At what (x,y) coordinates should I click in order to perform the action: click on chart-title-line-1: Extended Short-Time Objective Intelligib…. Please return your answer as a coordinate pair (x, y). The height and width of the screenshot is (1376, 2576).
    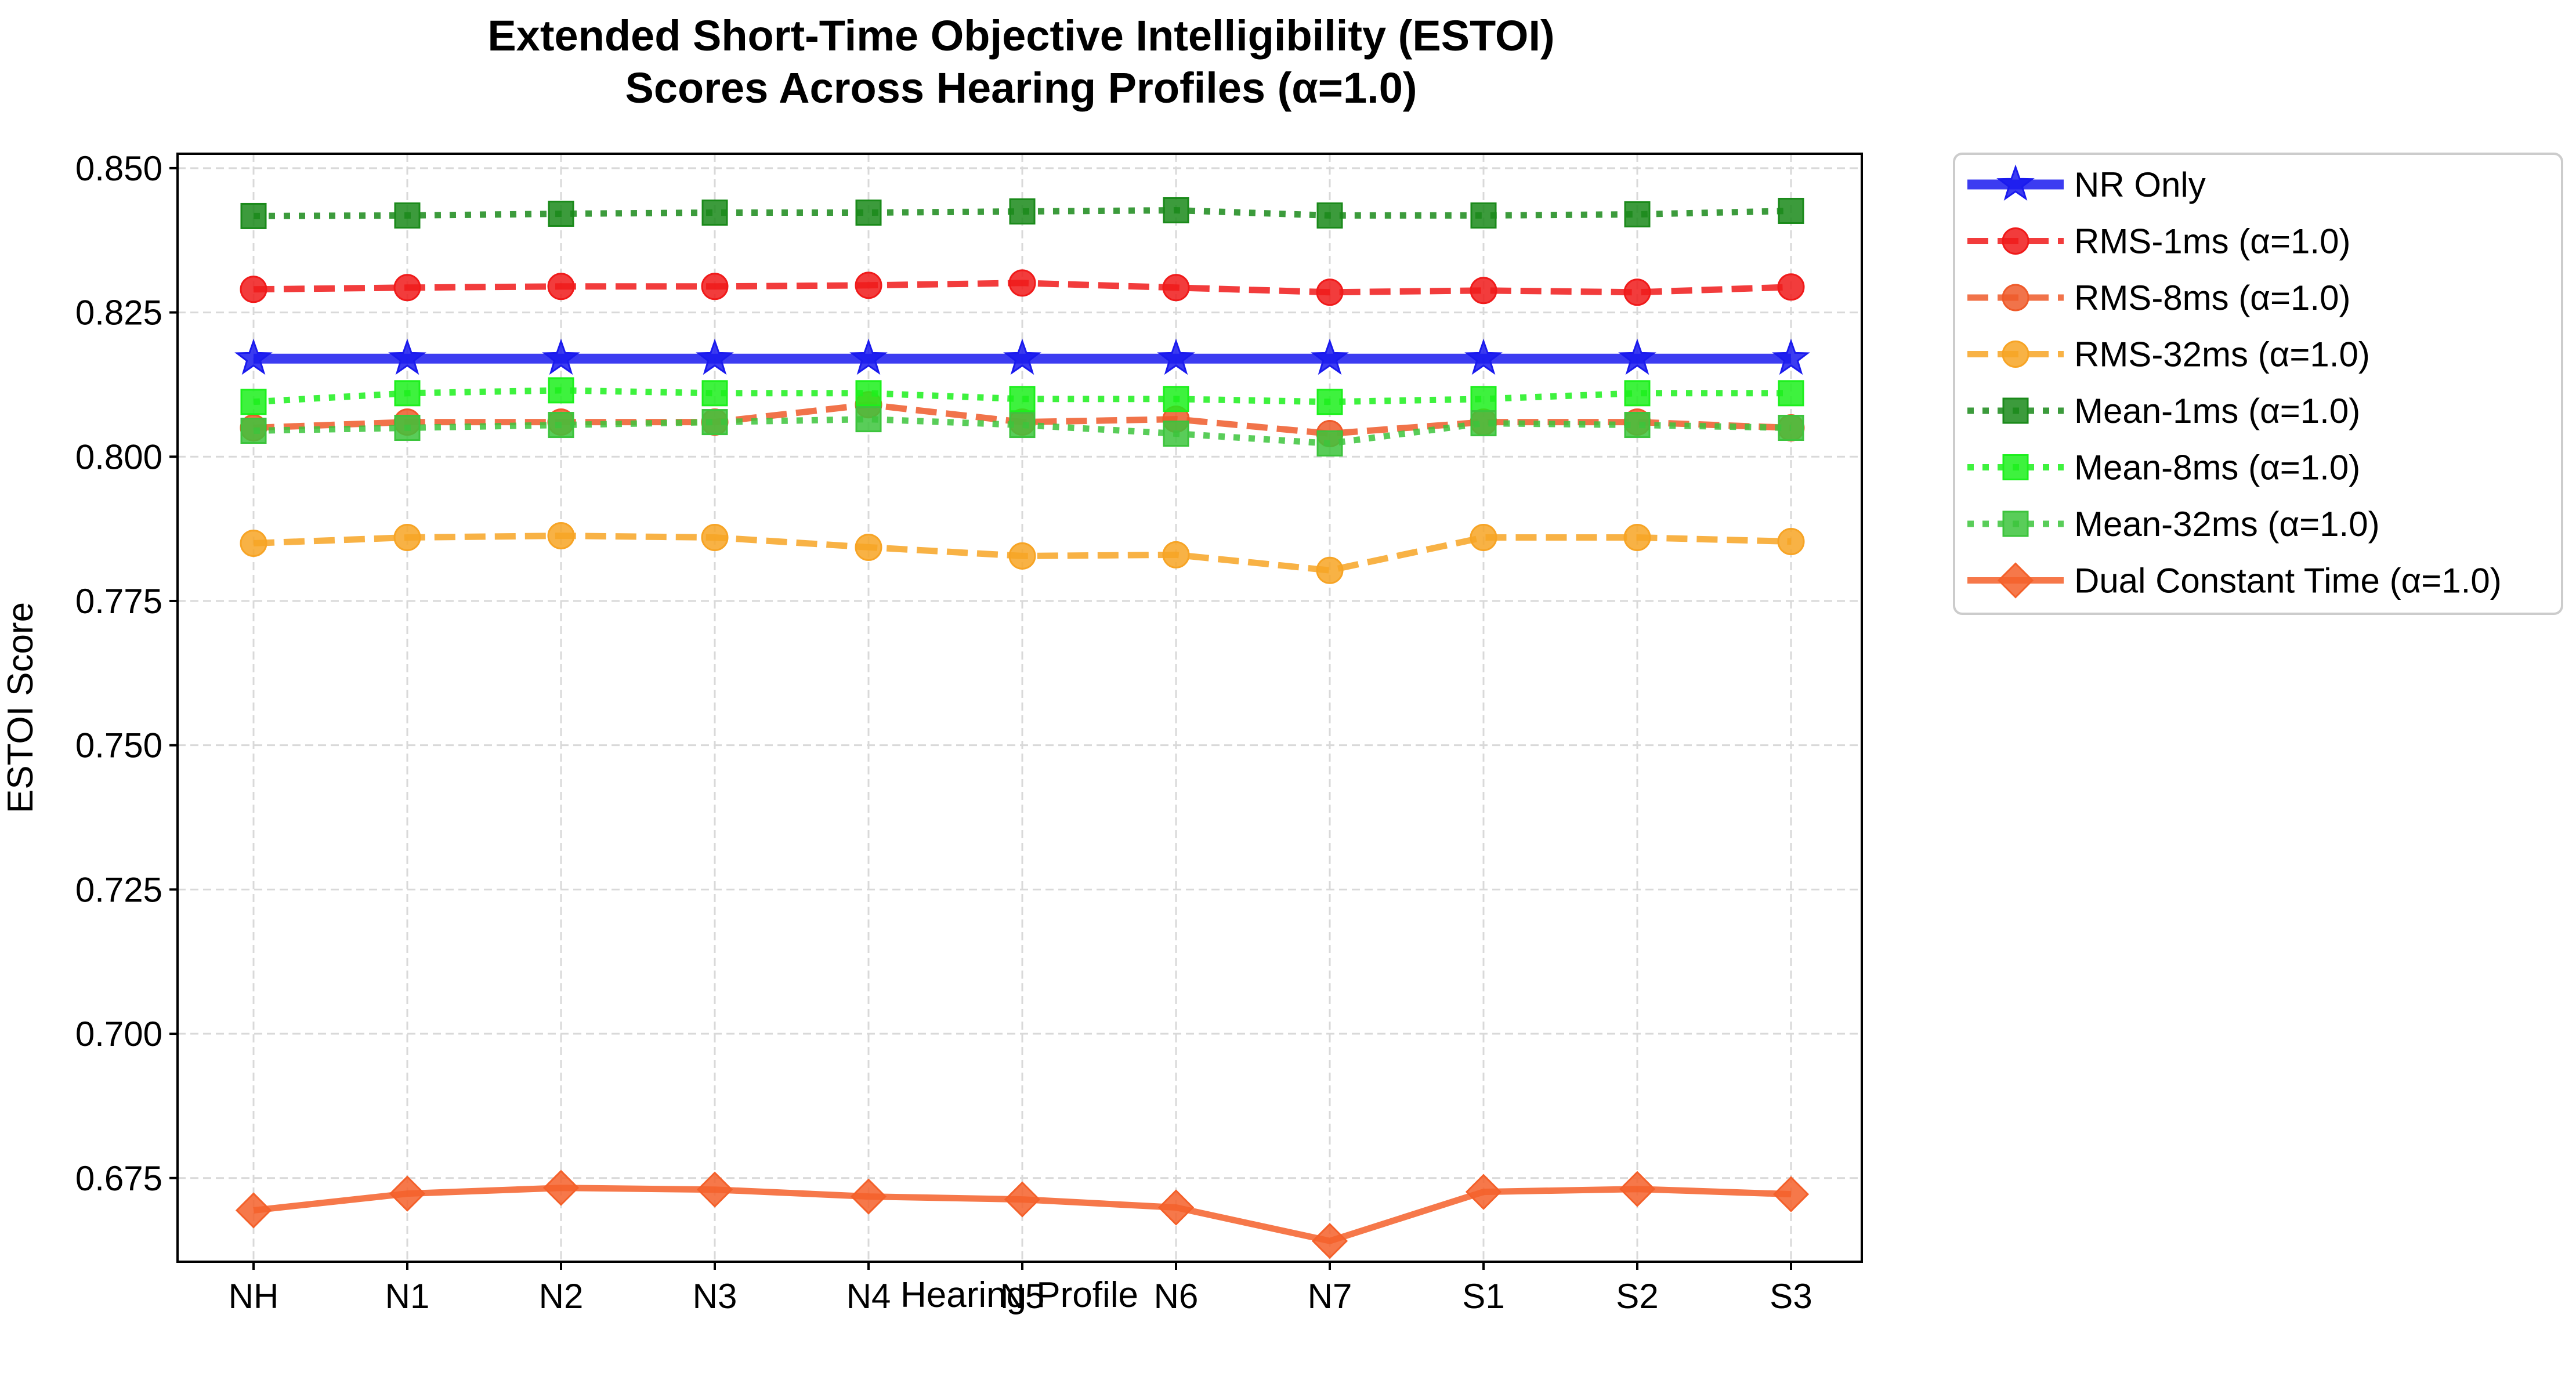
    Looking at the image, I should click on (1020, 36).